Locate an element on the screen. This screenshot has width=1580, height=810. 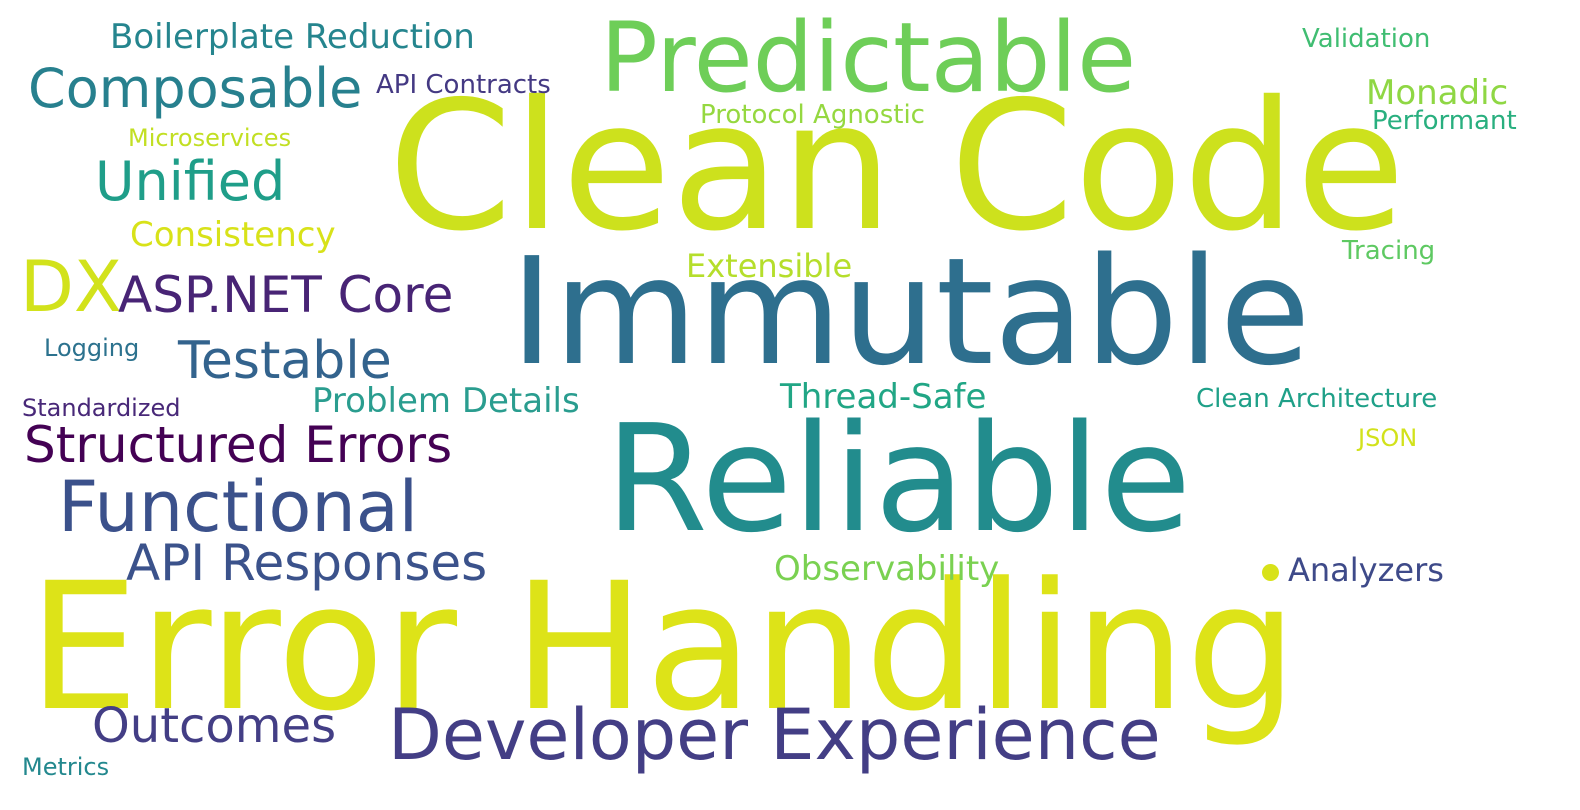
word-validation: Validation is located at coordinates (1366, 39).